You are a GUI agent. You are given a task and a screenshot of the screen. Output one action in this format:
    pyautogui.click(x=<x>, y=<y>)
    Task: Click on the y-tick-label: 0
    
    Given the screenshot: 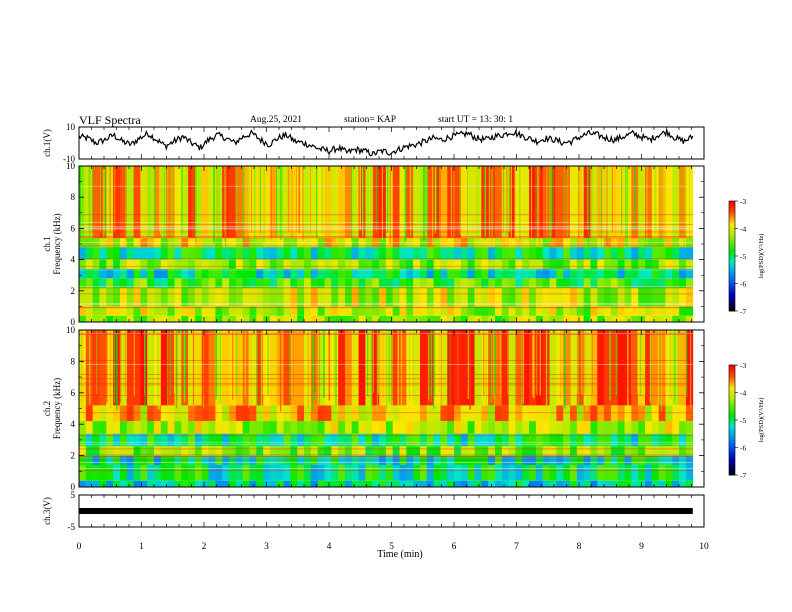 What is the action you would take?
    pyautogui.click(x=73, y=487)
    